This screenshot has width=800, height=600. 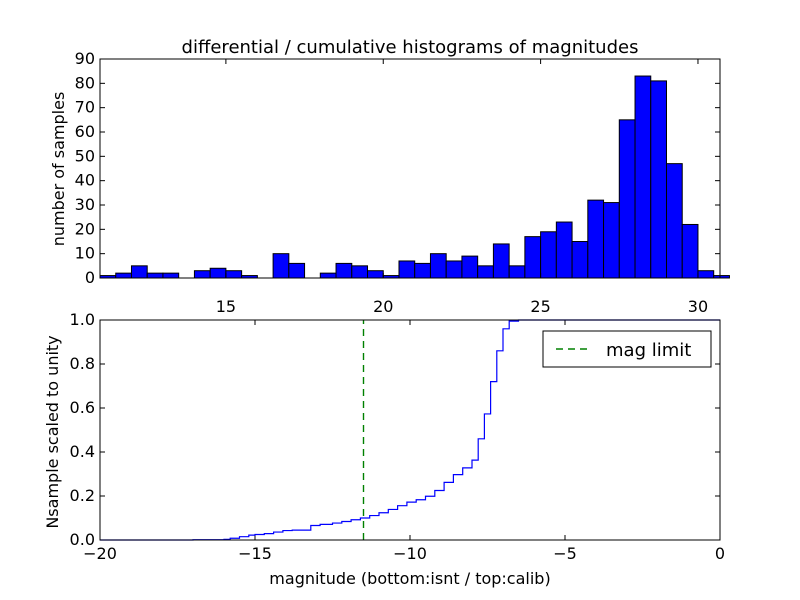 I want to click on bottom-xtick-label: −5, so click(x=565, y=553).